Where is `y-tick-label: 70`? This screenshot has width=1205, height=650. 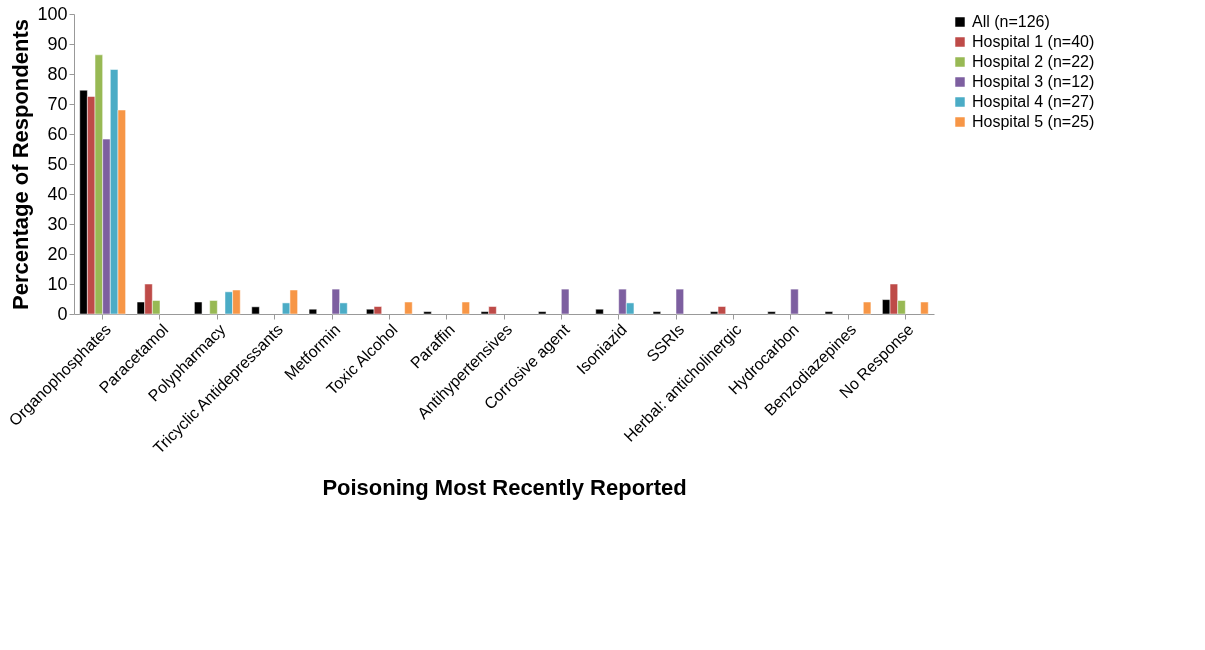
y-tick-label: 70 is located at coordinates (57, 103).